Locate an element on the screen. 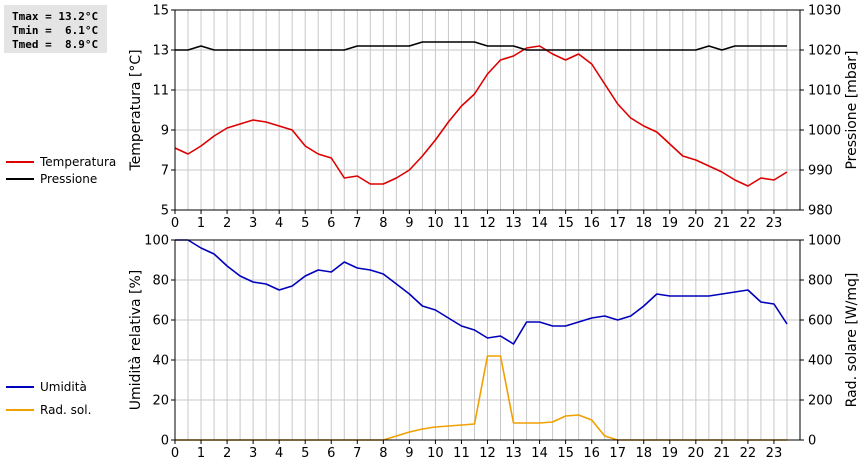  y-tick-label: 80 is located at coordinates (160, 281).